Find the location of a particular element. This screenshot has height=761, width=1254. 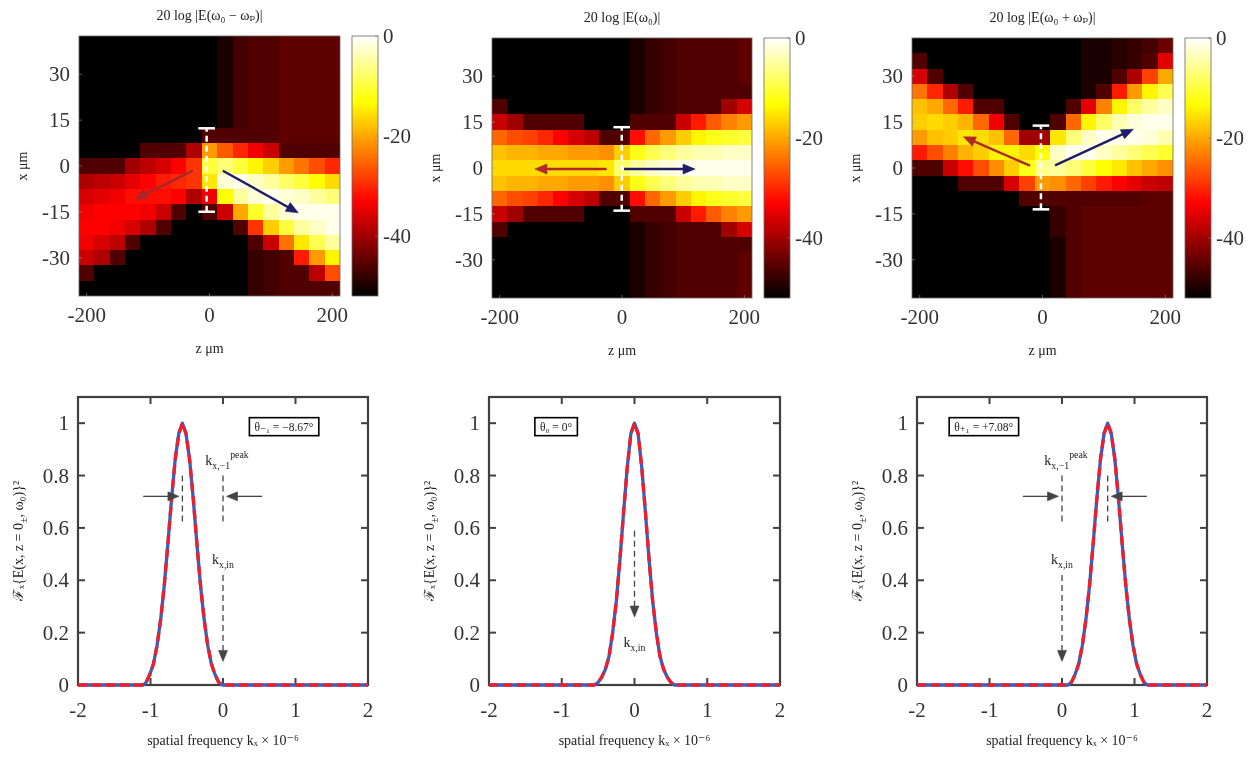

annotation: θ₊₁ = +7.08° is located at coordinates (984, 426).